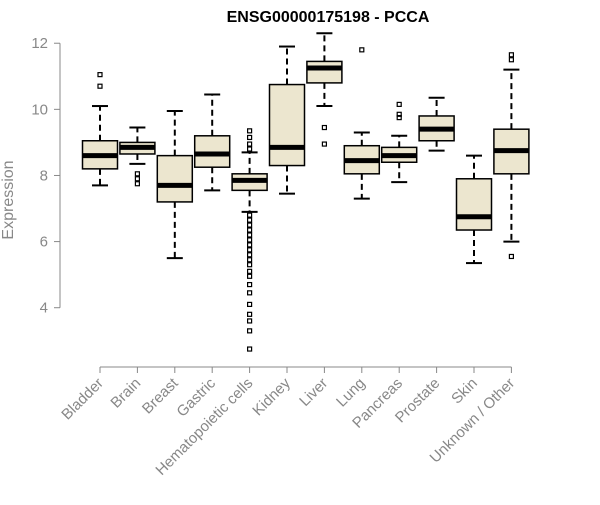  What do you see at coordinates (436, 124) in the screenshot?
I see `box-group-prostate` at bounding box center [436, 124].